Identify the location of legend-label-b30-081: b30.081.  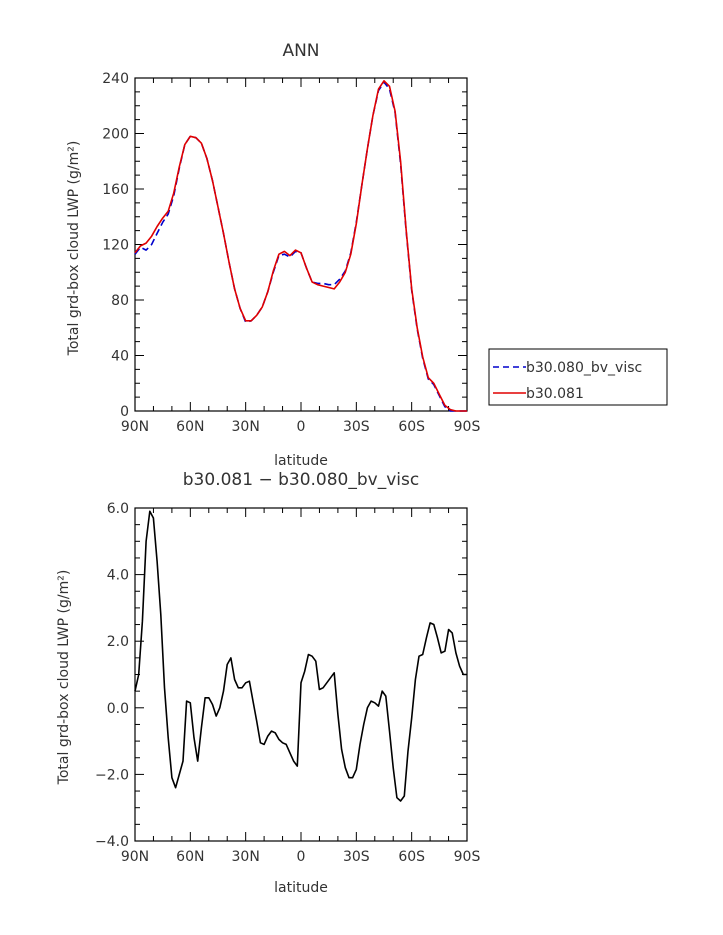
(555, 394).